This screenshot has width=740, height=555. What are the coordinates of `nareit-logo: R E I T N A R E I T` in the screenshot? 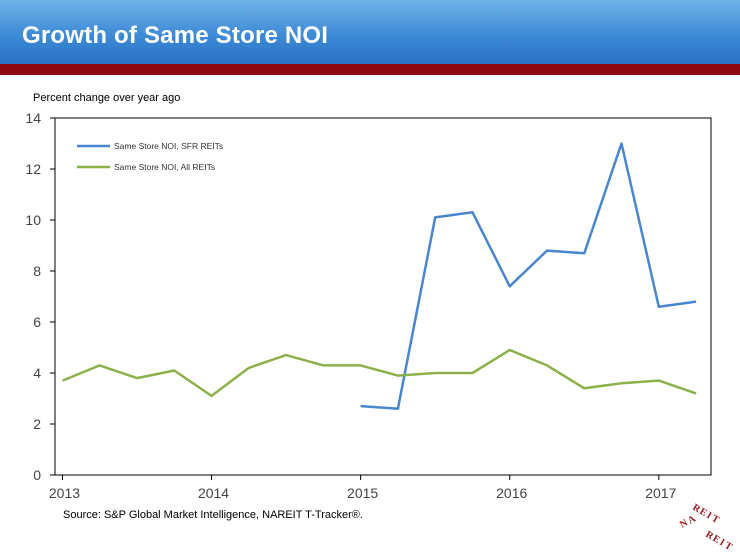 It's located at (706, 526).